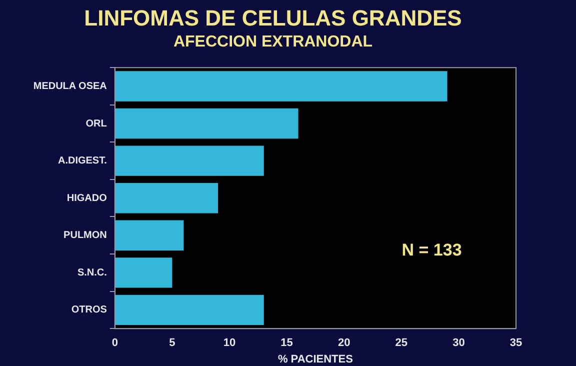 This screenshot has height=366, width=576. What do you see at coordinates (89, 310) in the screenshot?
I see `y-tick-label: OTROS` at bounding box center [89, 310].